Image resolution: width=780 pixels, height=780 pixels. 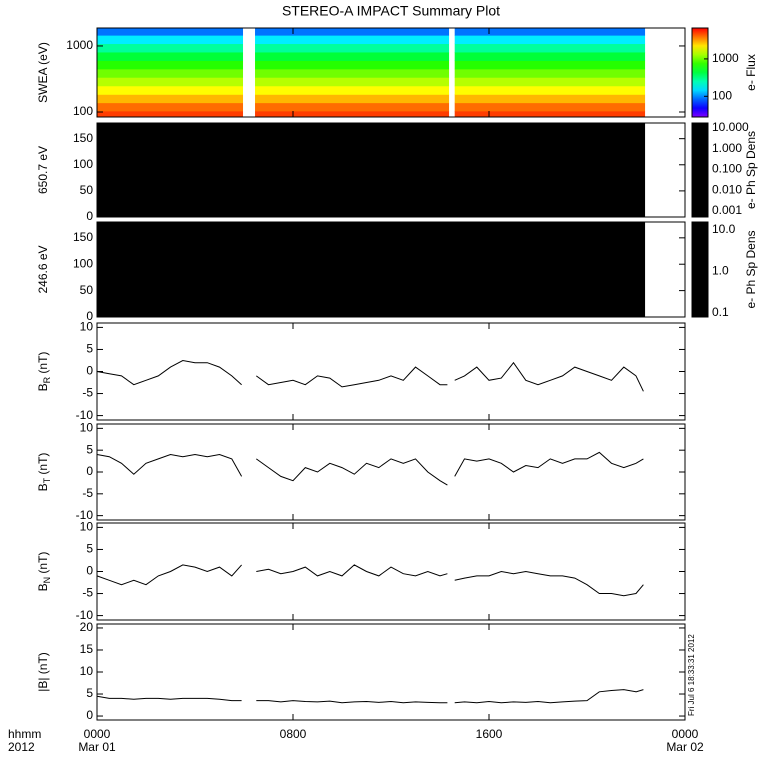 What do you see at coordinates (97, 747) in the screenshot?
I see `x-date-label: Mar 01` at bounding box center [97, 747].